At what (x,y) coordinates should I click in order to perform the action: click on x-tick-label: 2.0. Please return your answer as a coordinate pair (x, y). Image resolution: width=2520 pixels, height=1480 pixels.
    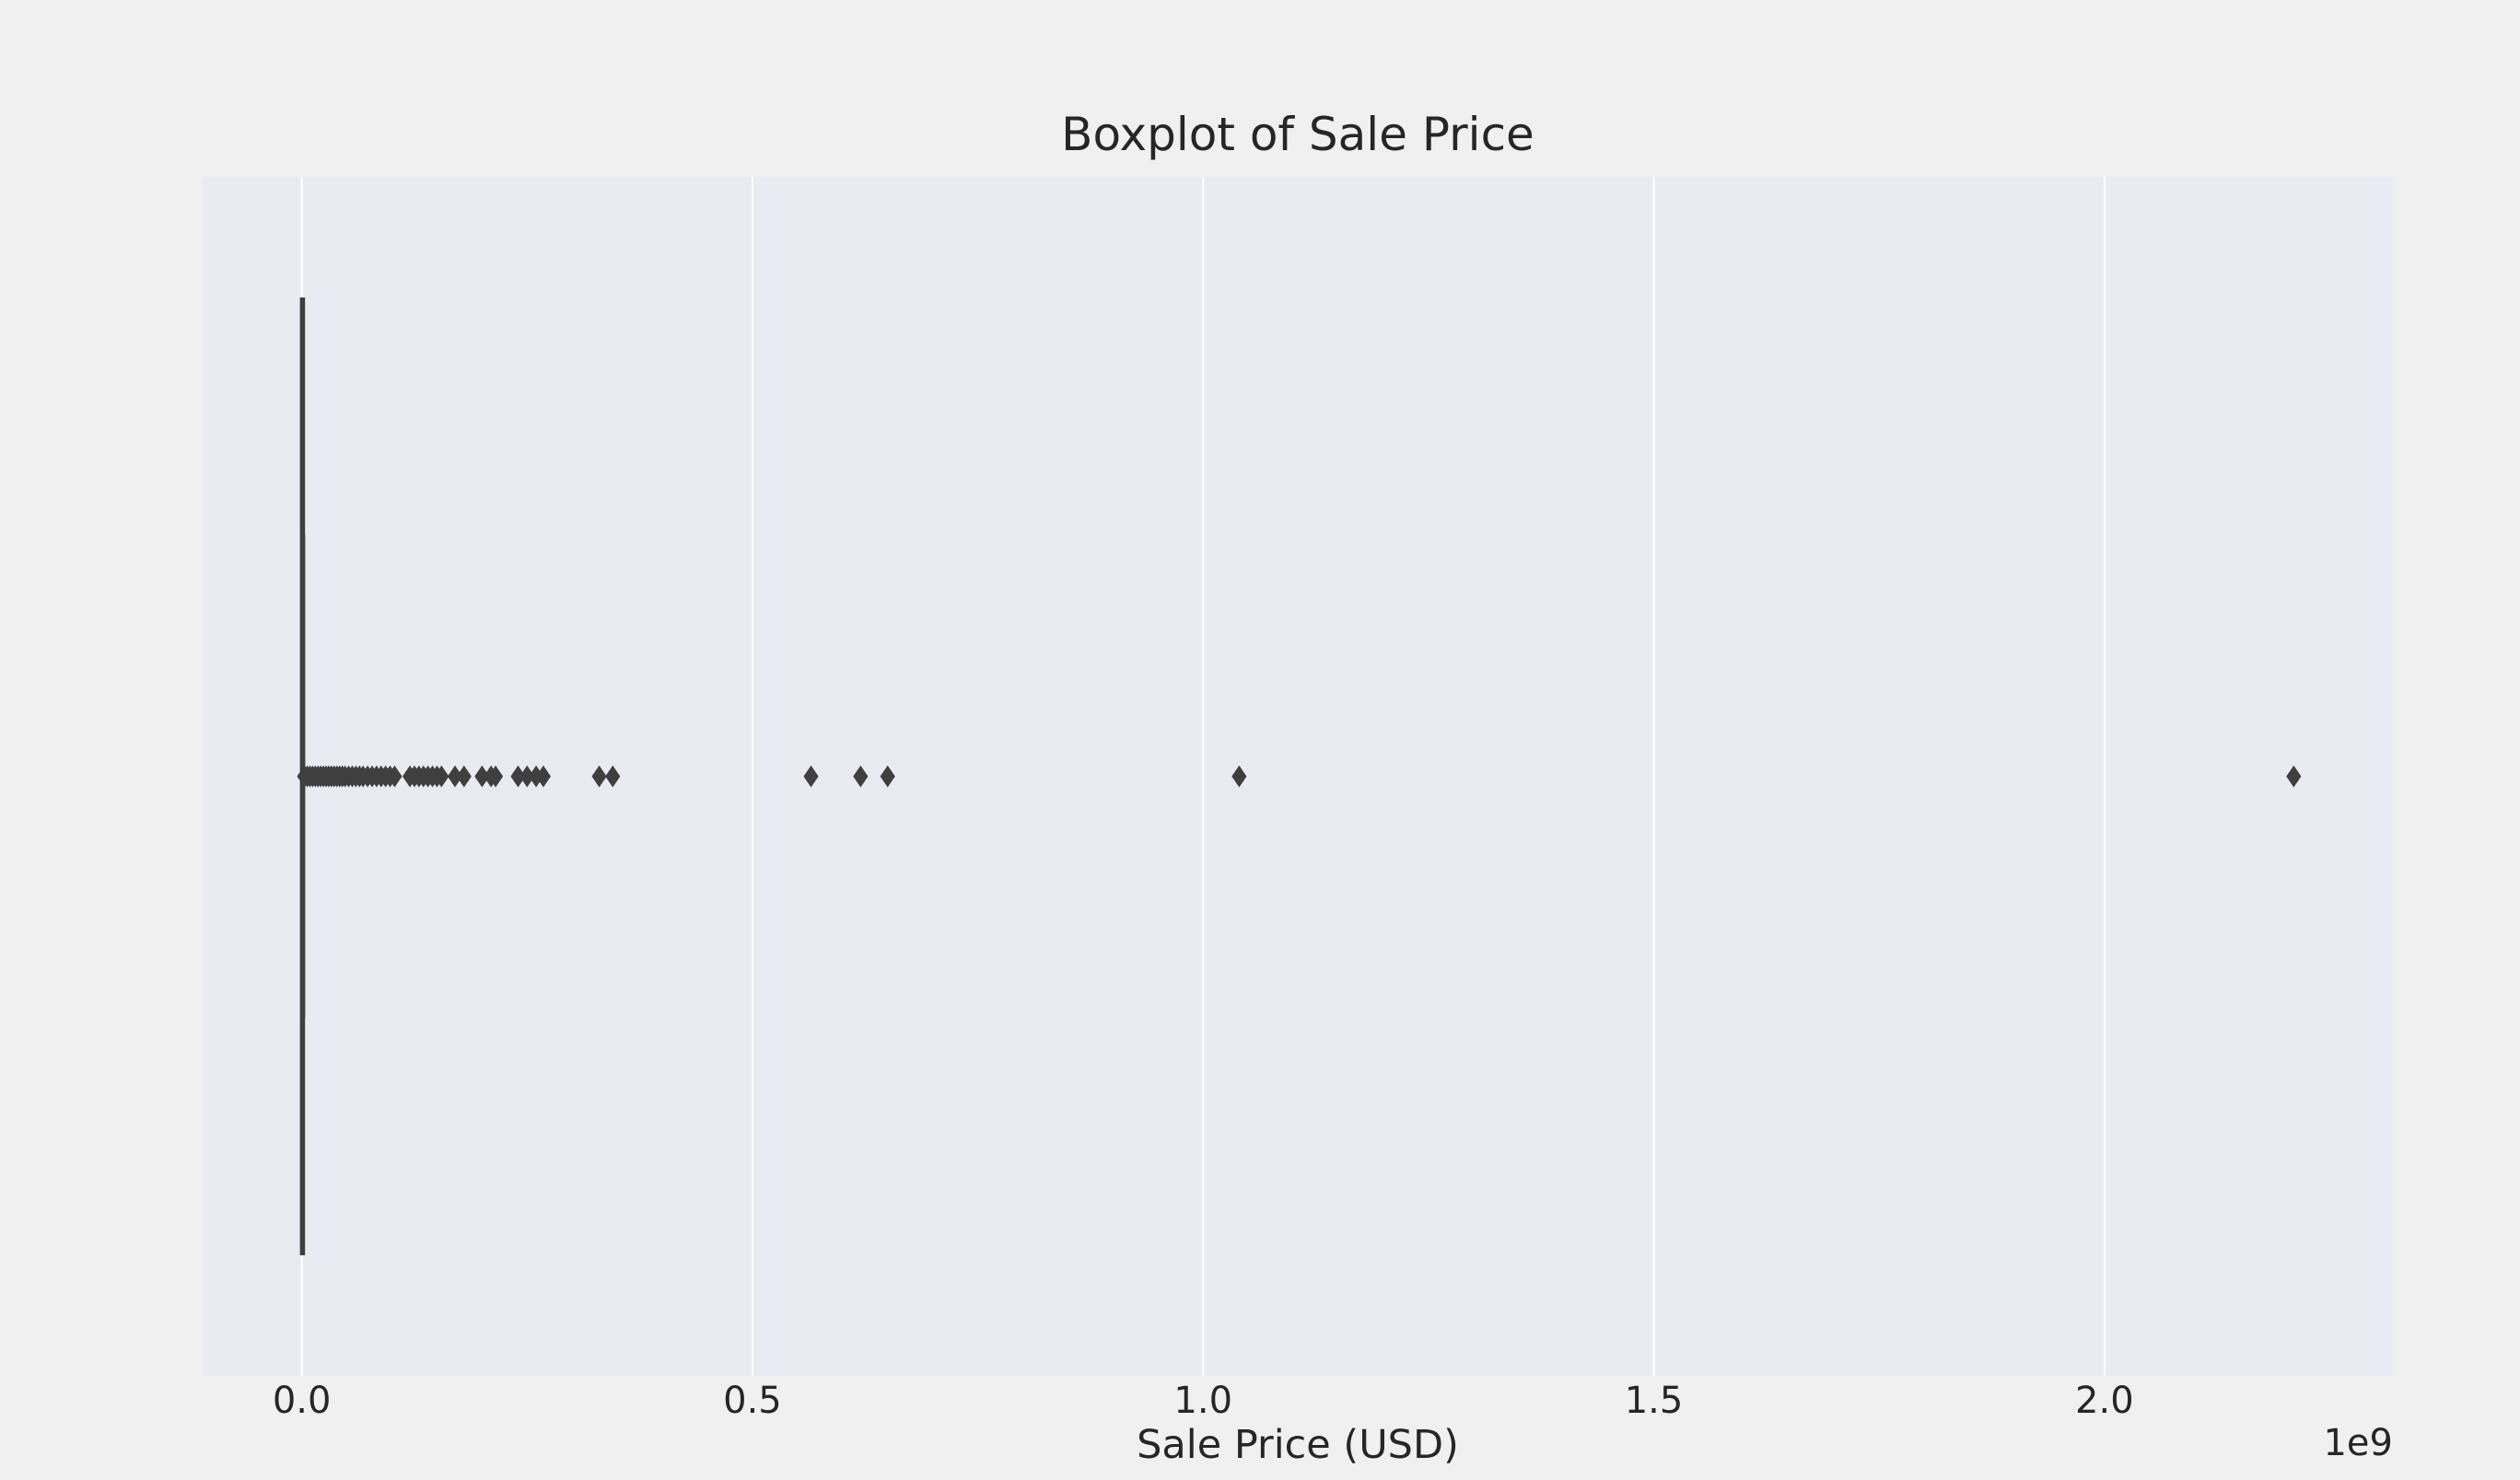
    Looking at the image, I should click on (2104, 1401).